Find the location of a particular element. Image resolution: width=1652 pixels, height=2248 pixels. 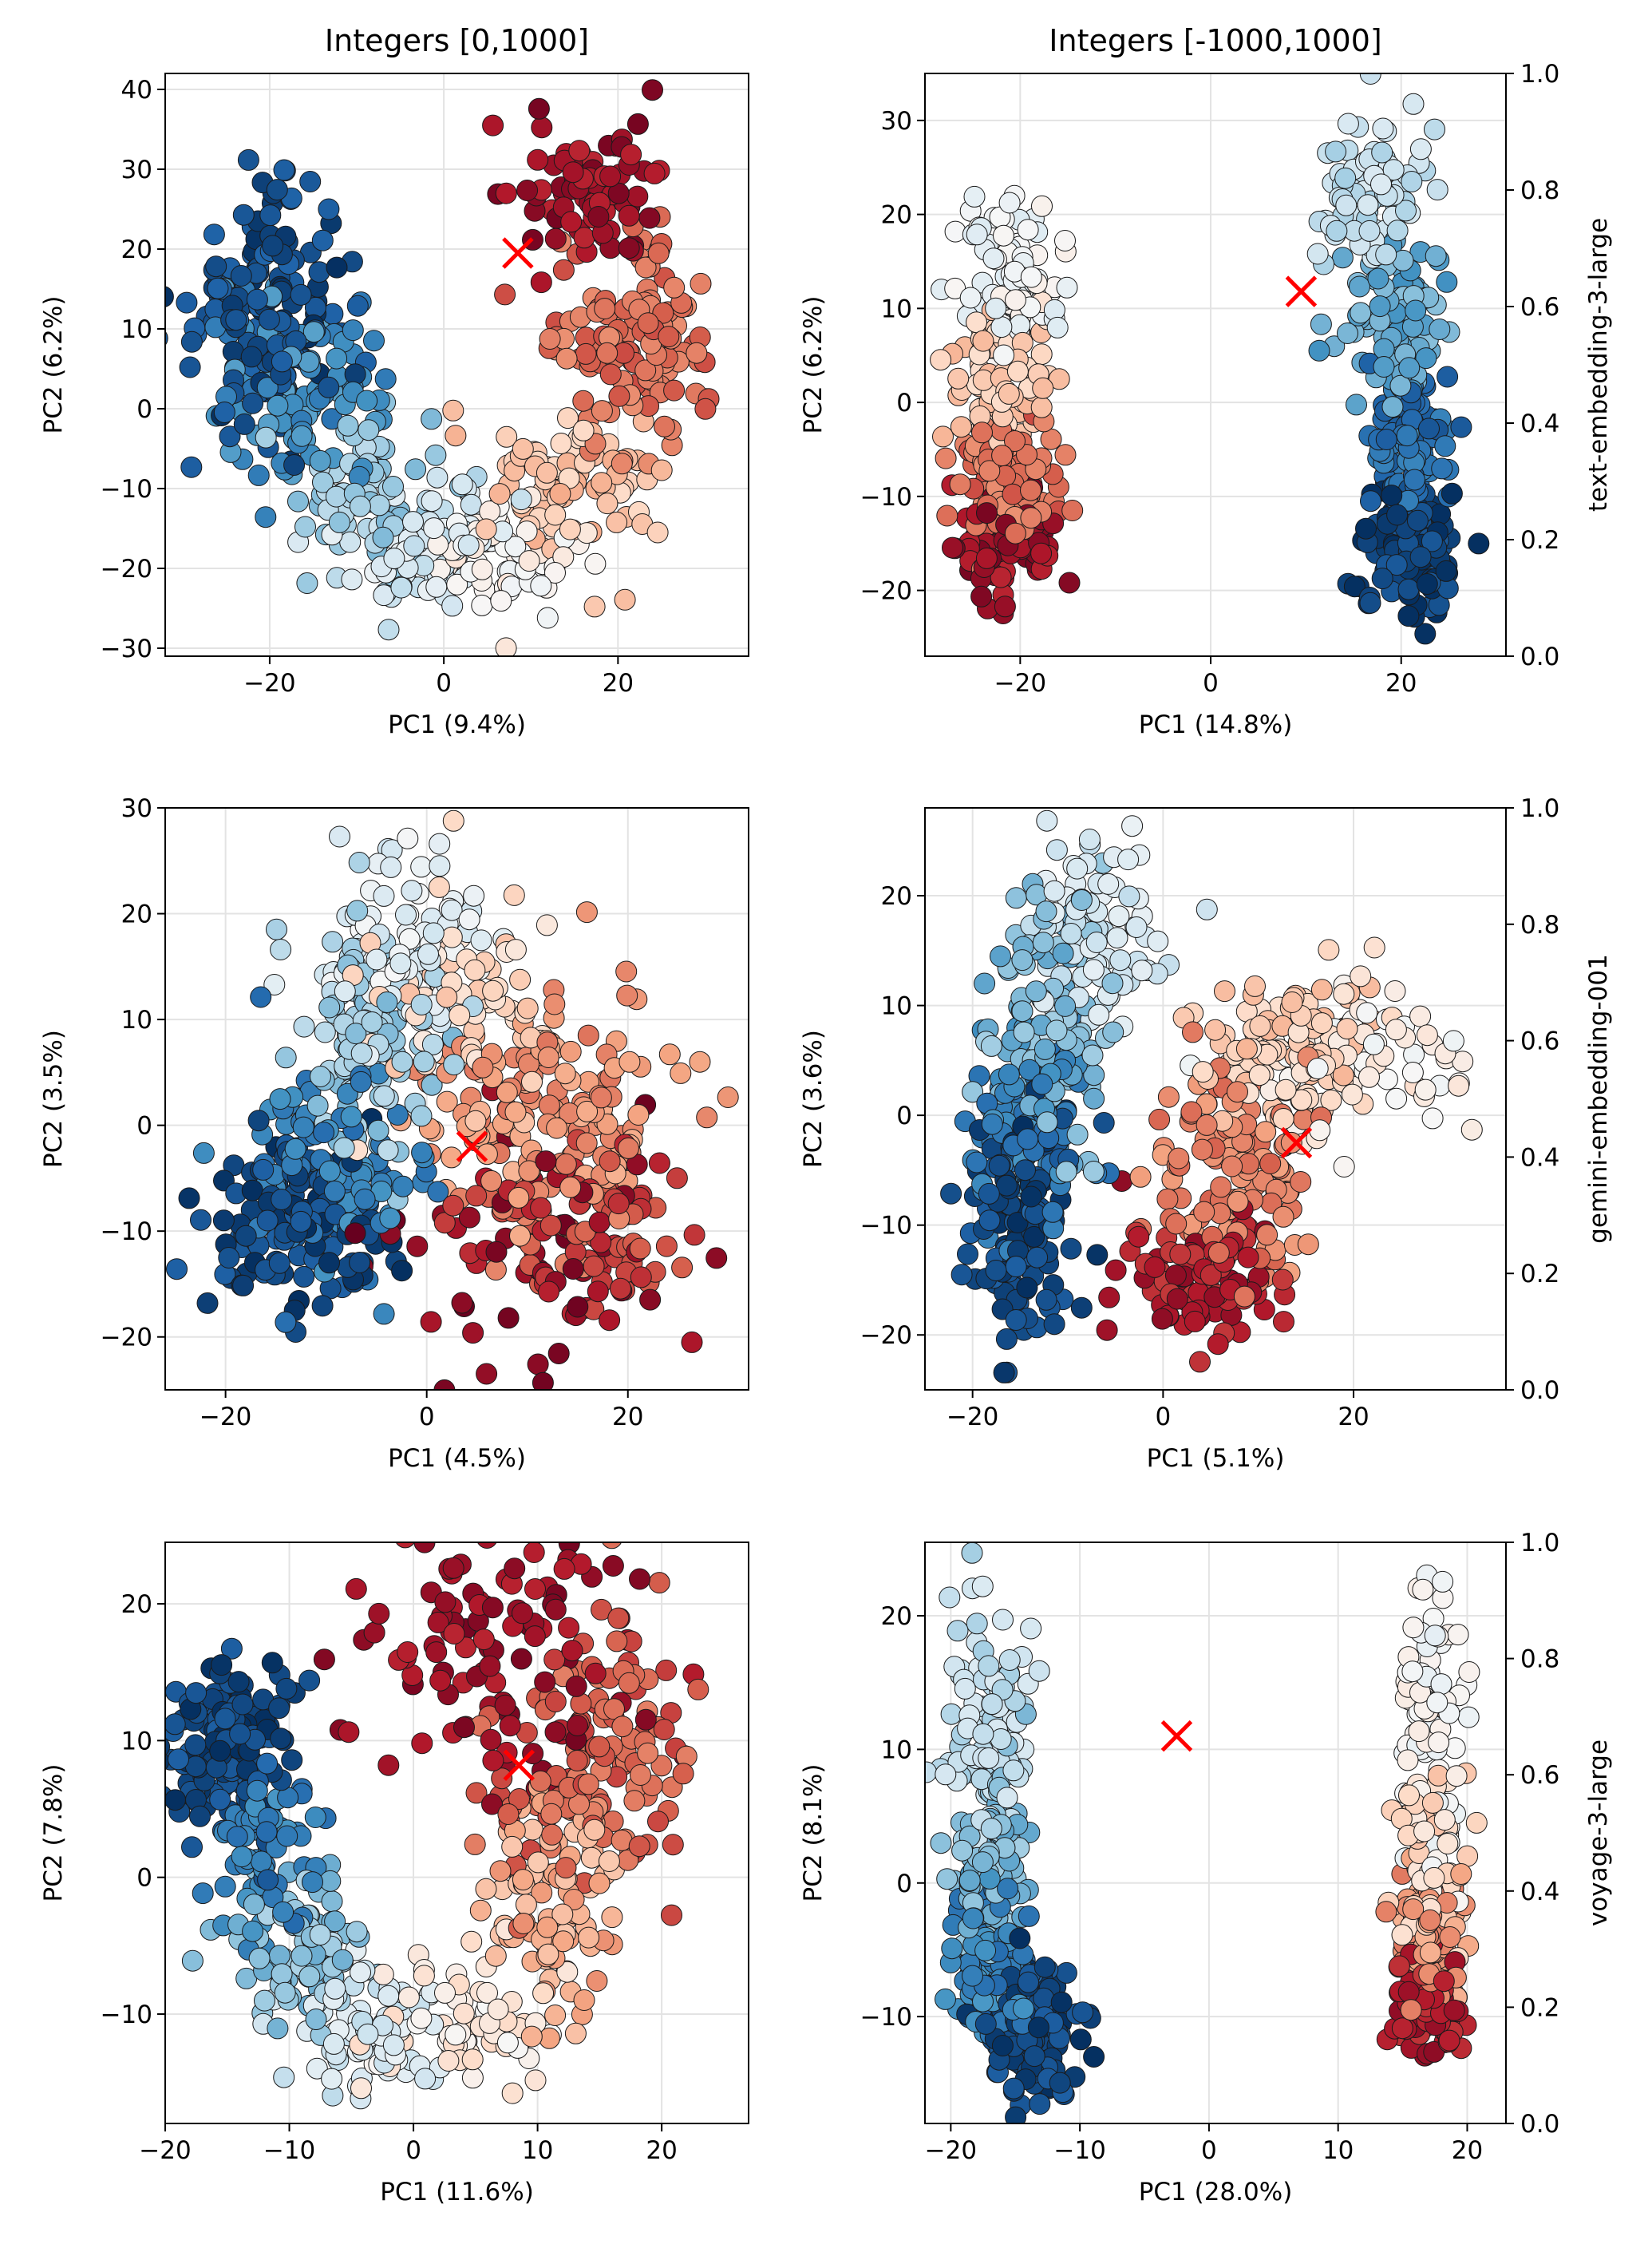

x-tick-label: −20 is located at coordinates (972, 1417).